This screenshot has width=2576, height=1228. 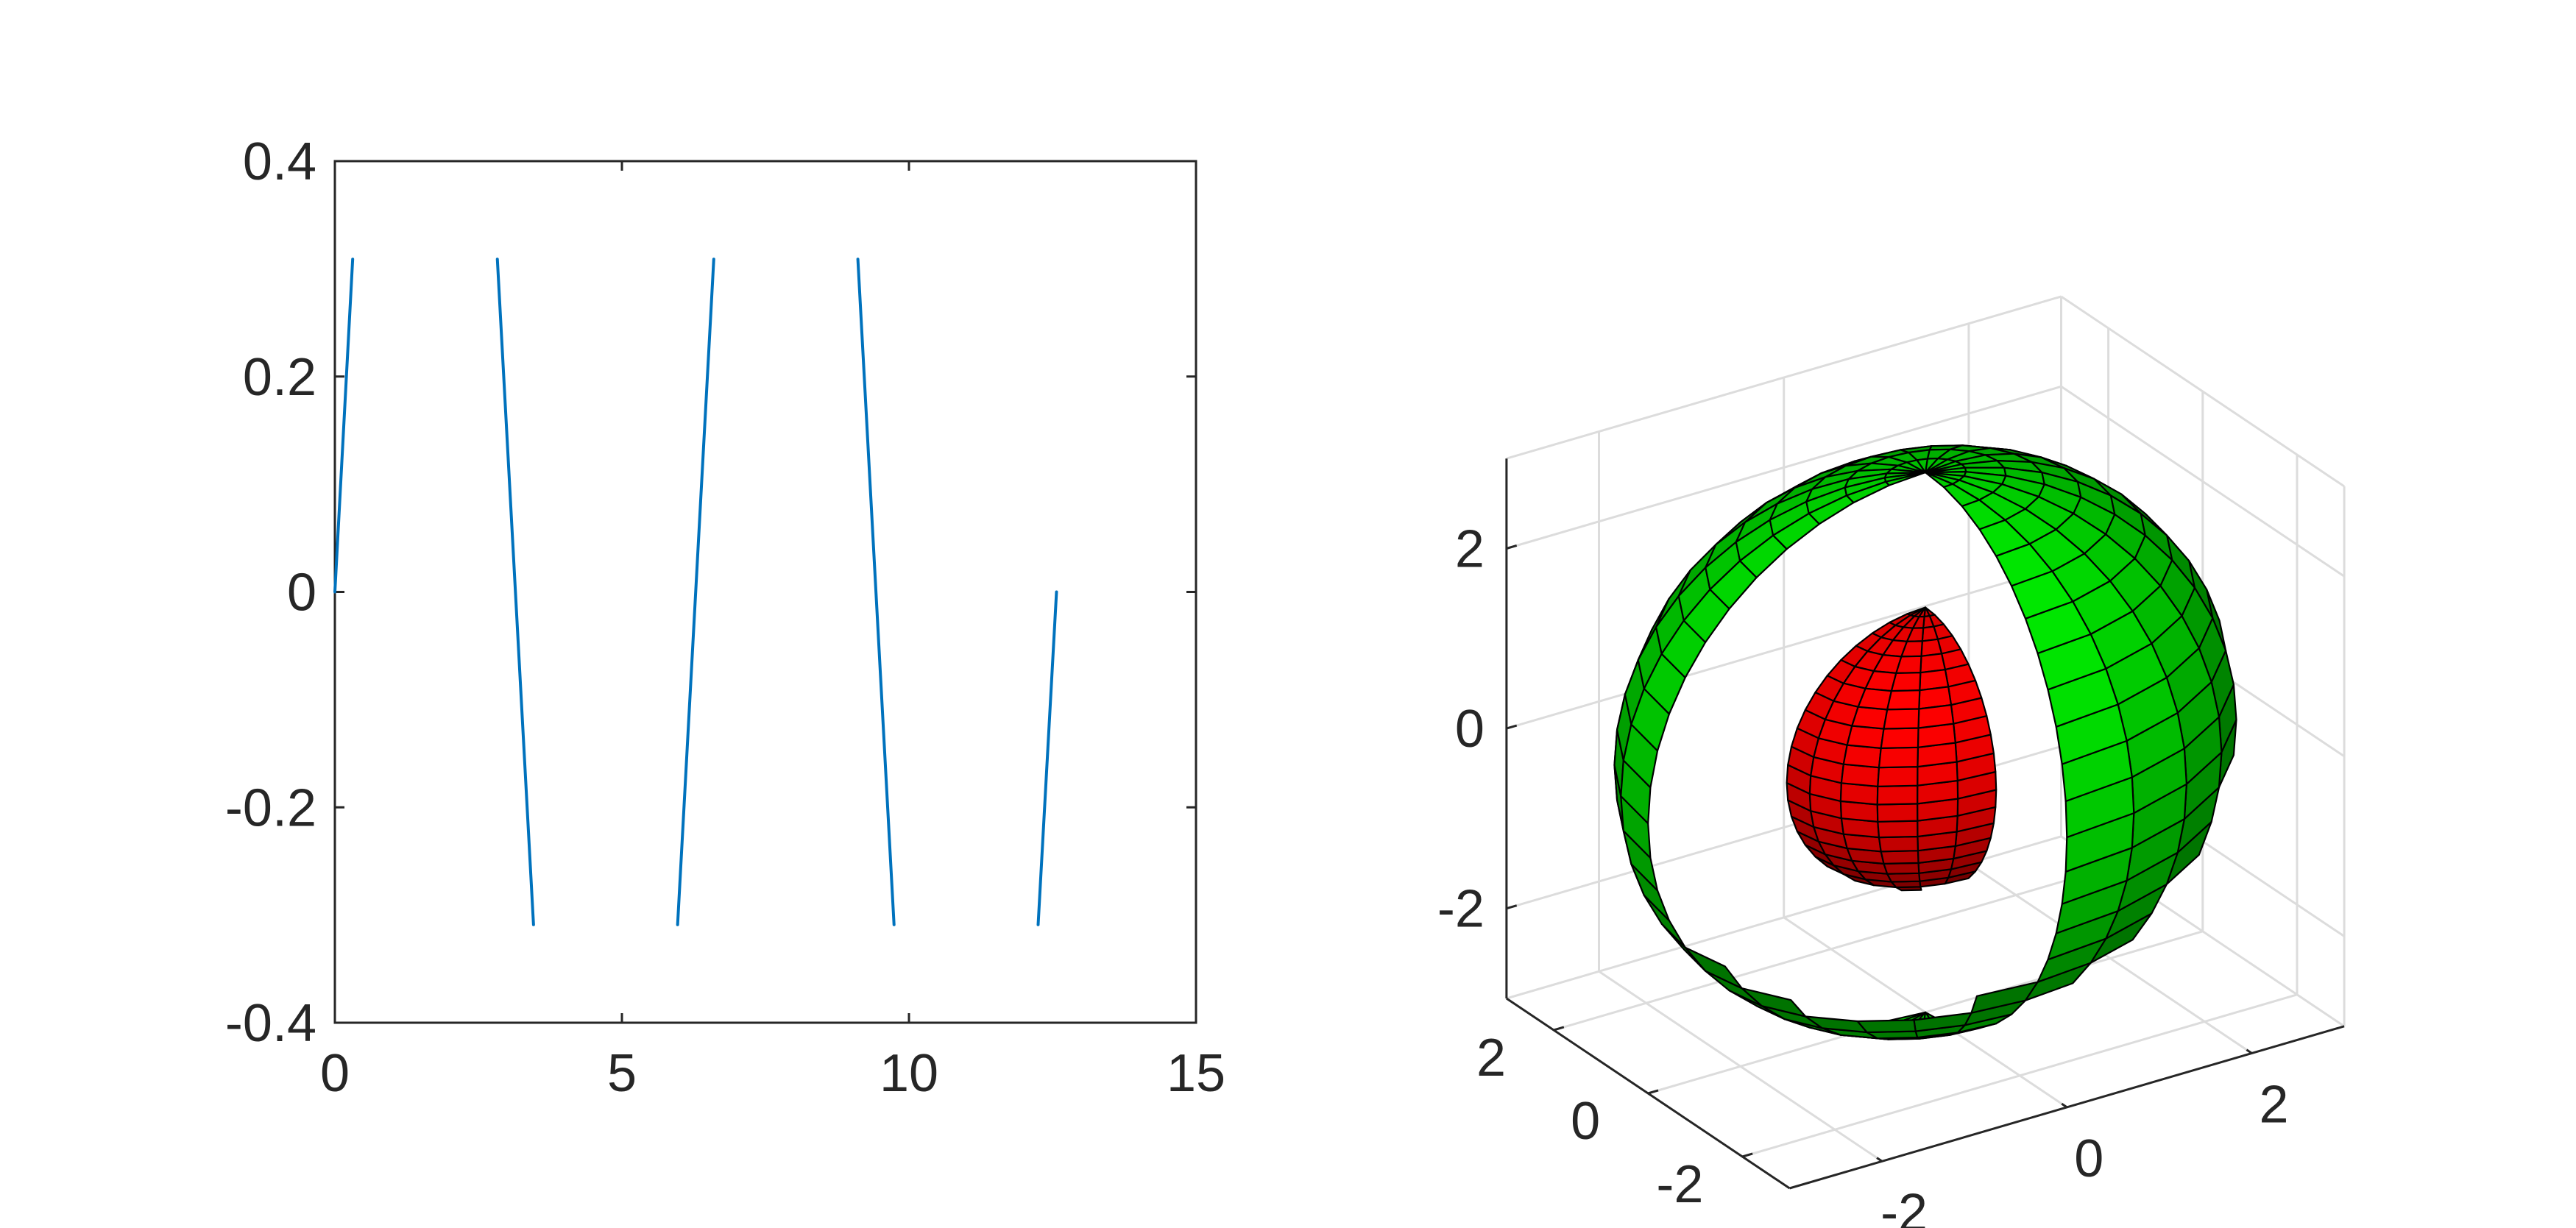 I want to click on z-tick-label: -2, so click(x=1461, y=910).